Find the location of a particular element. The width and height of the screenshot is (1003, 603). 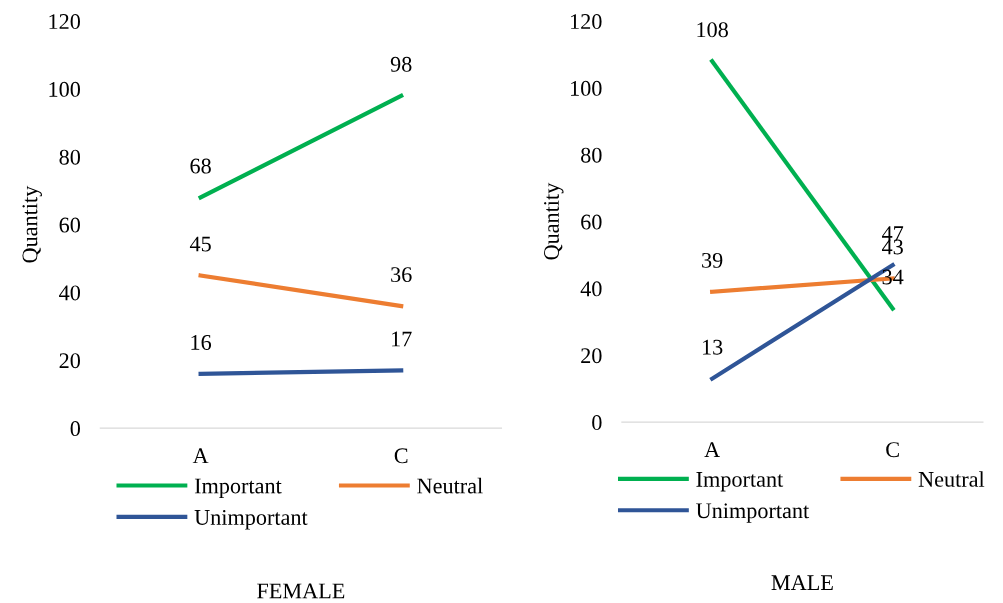

data-label: 68 is located at coordinates (200, 166).